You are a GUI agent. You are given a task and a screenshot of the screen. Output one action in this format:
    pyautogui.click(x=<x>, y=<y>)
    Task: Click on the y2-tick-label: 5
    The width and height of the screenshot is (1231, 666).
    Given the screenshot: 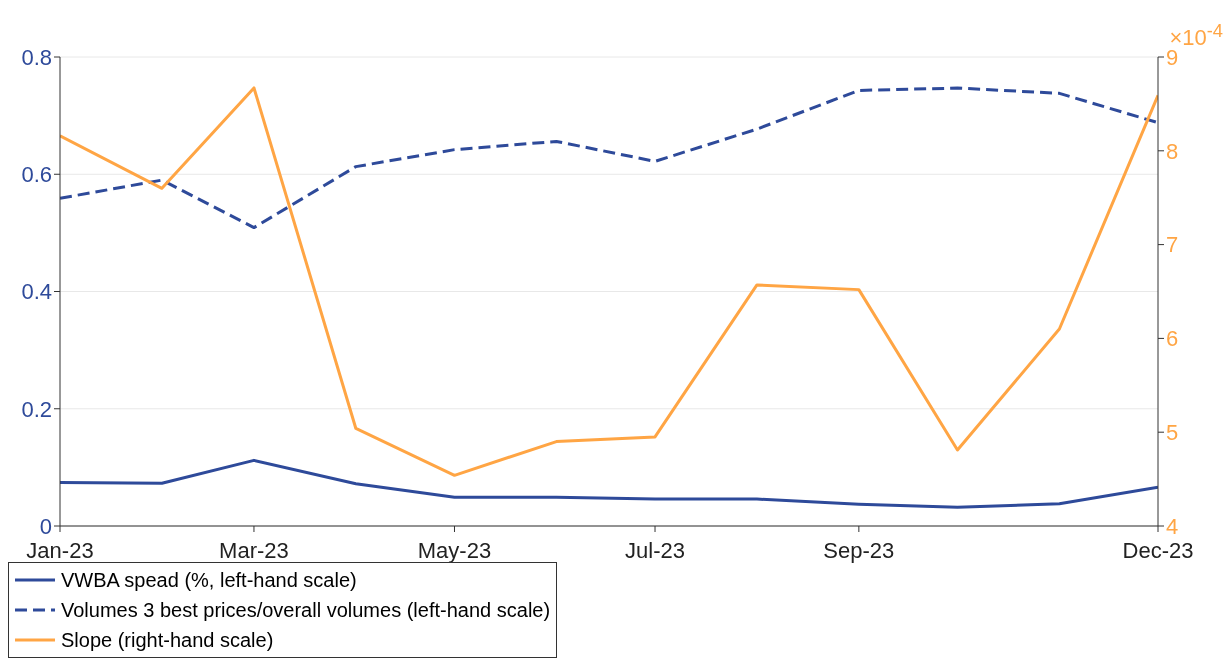 What is the action you would take?
    pyautogui.click(x=1172, y=433)
    